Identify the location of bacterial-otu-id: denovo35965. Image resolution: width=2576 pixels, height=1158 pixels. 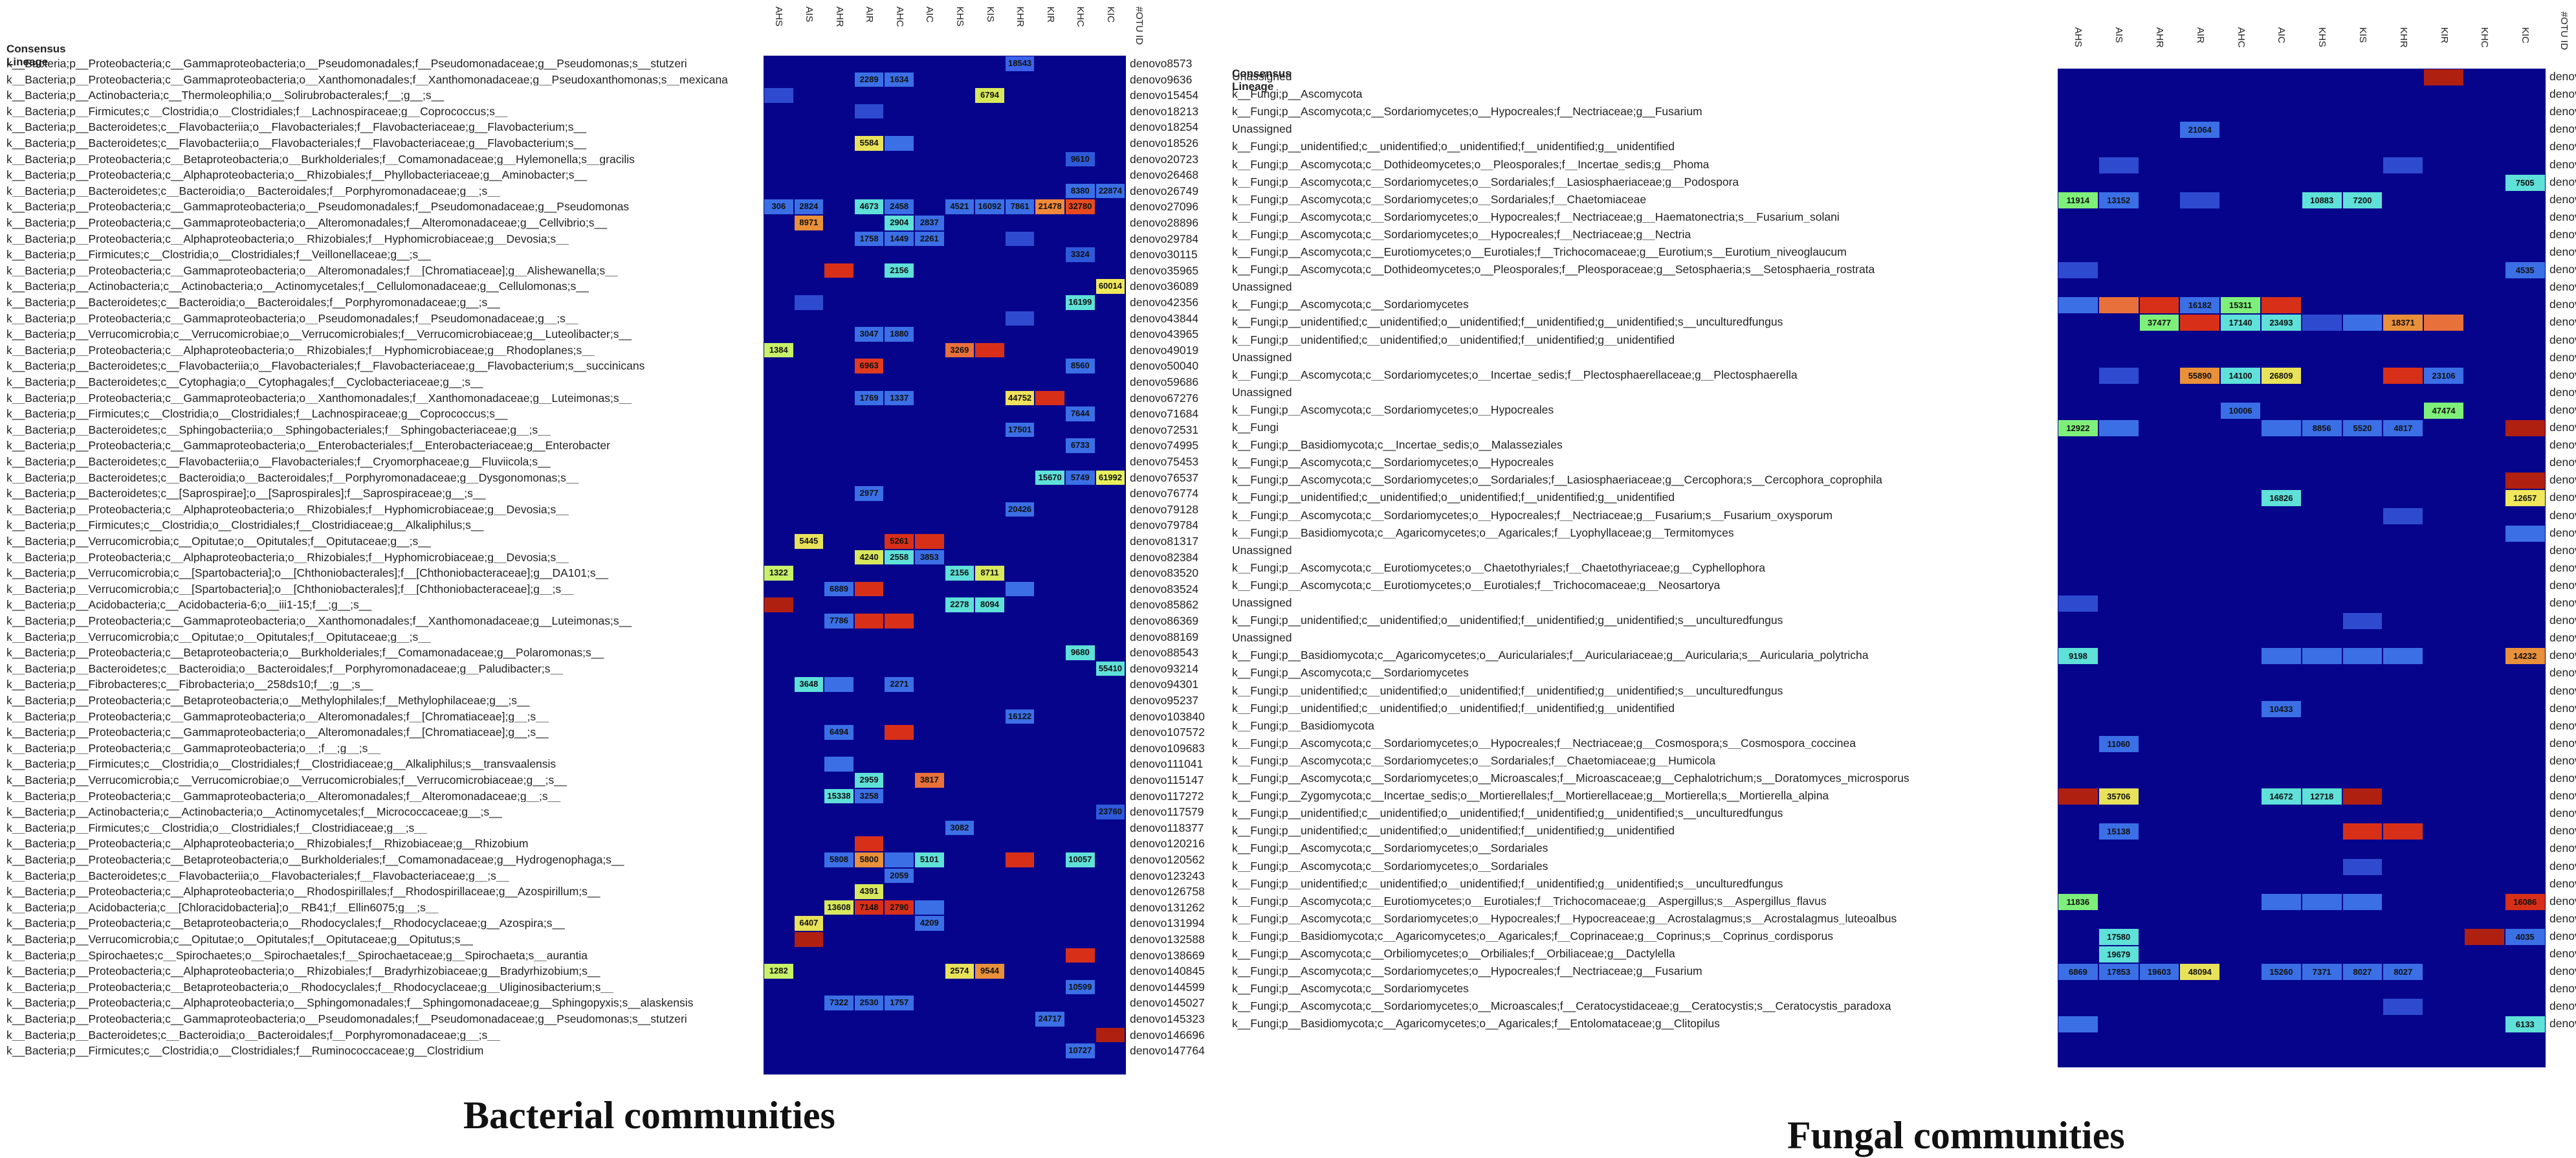
(1164, 270).